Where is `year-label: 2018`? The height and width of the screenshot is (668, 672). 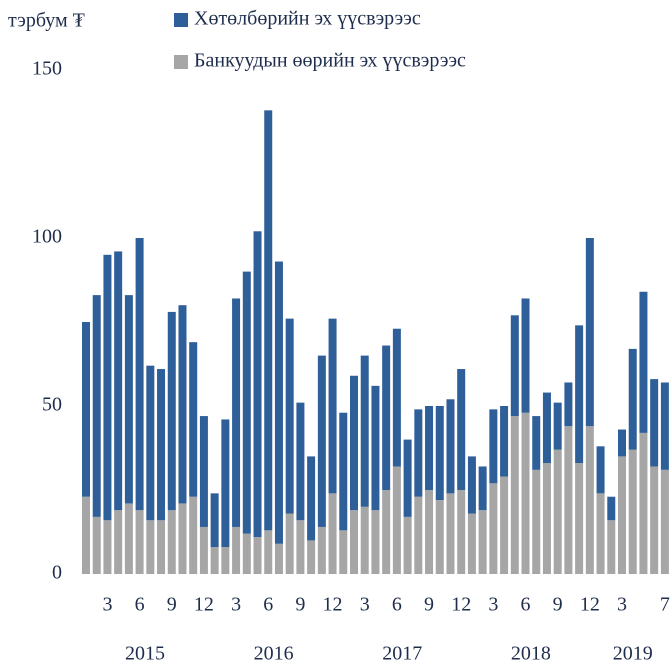 year-label: 2018 is located at coordinates (531, 654).